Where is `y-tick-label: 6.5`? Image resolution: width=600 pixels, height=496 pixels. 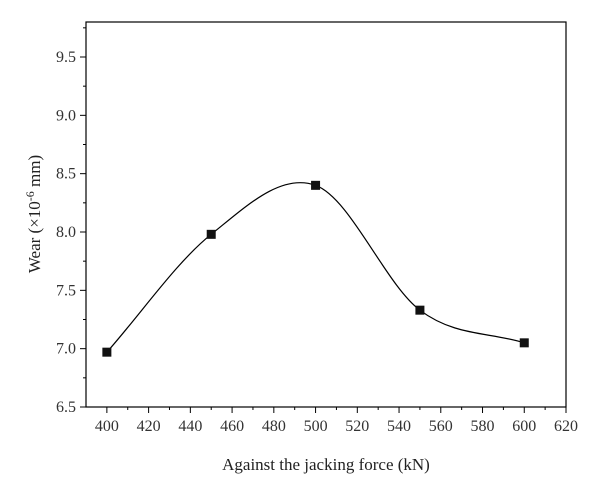 y-tick-label: 6.5 is located at coordinates (66, 407).